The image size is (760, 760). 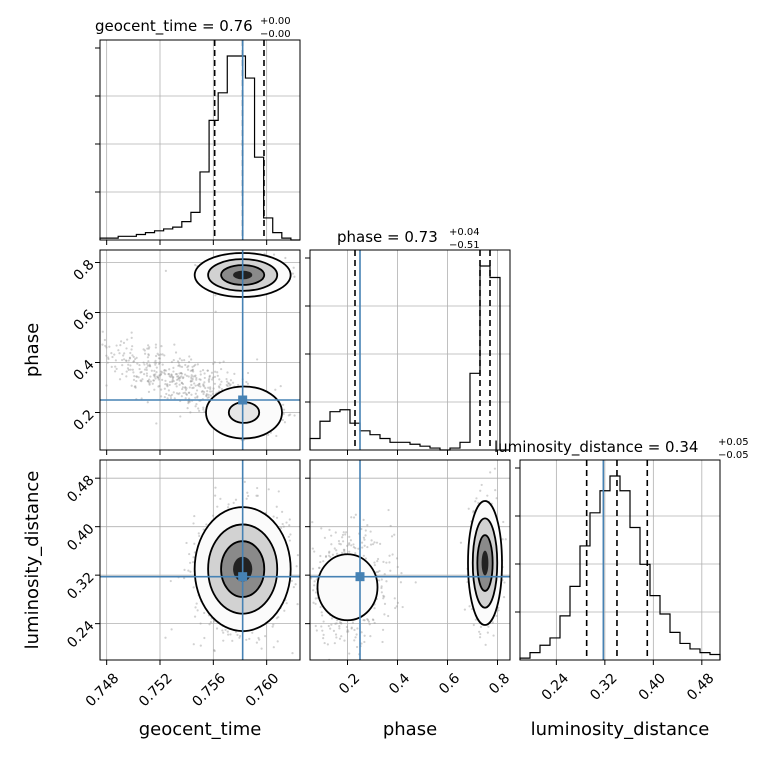 What do you see at coordinates (620, 567) in the screenshot?
I see `histogram-luminosity_distance` at bounding box center [620, 567].